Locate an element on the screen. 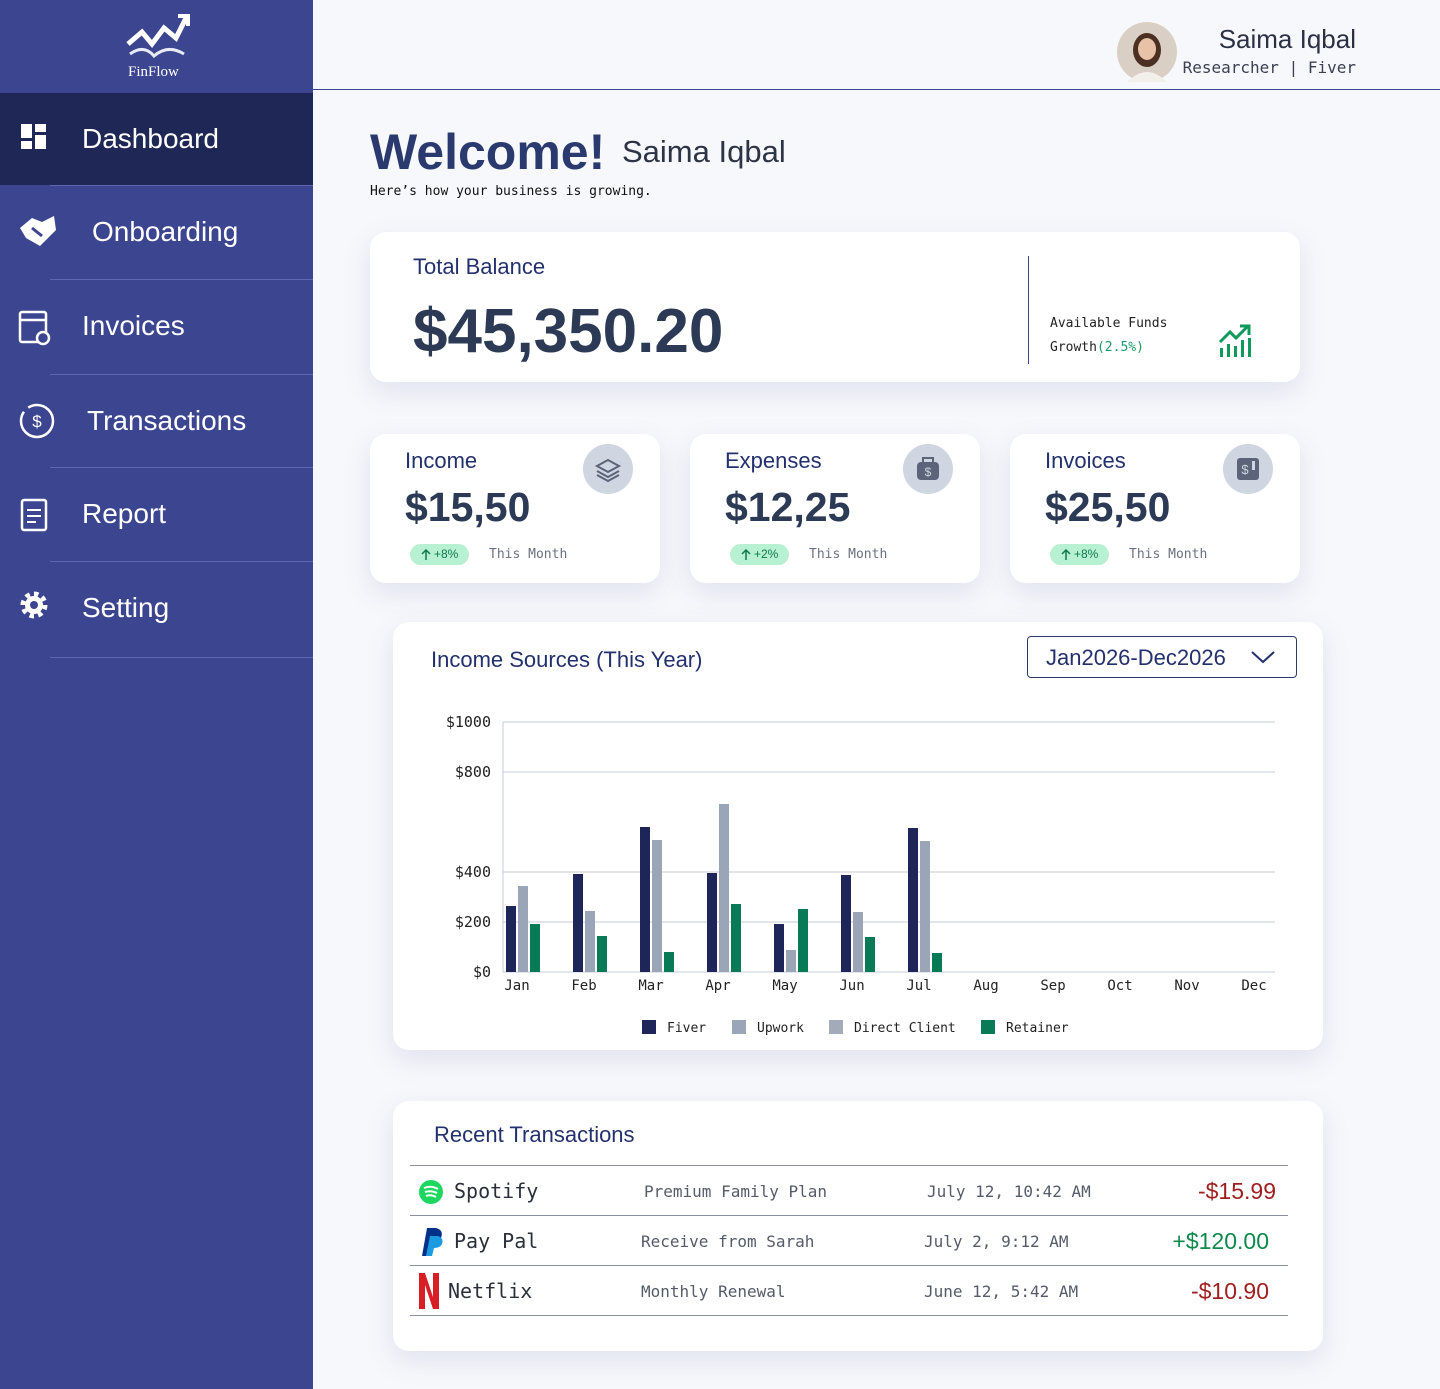 The width and height of the screenshot is (1440, 1389). stat-label: Expenses is located at coordinates (773, 460).